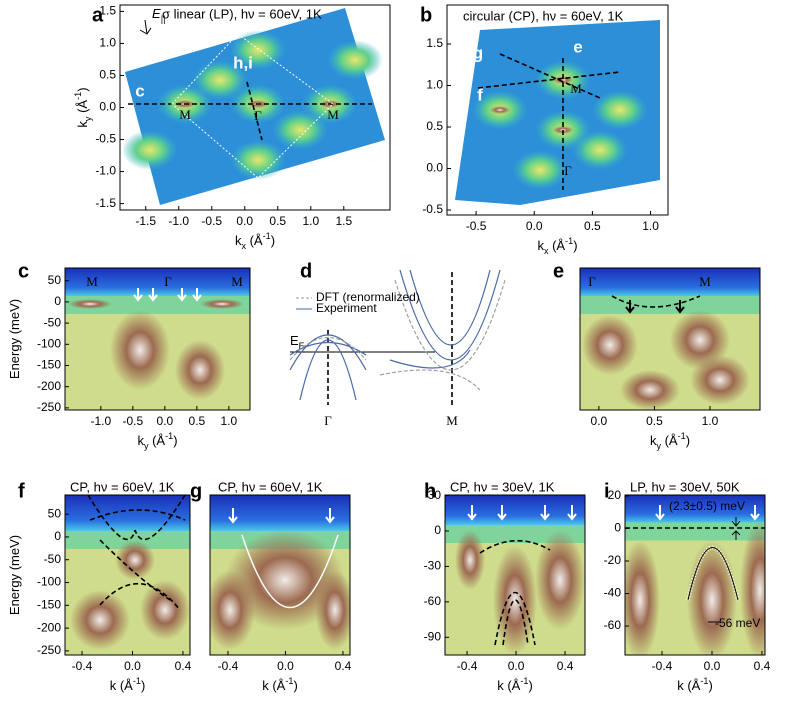 The image size is (787, 709). Describe the element at coordinates (577, 46) in the screenshot. I see `annotation: e` at that location.